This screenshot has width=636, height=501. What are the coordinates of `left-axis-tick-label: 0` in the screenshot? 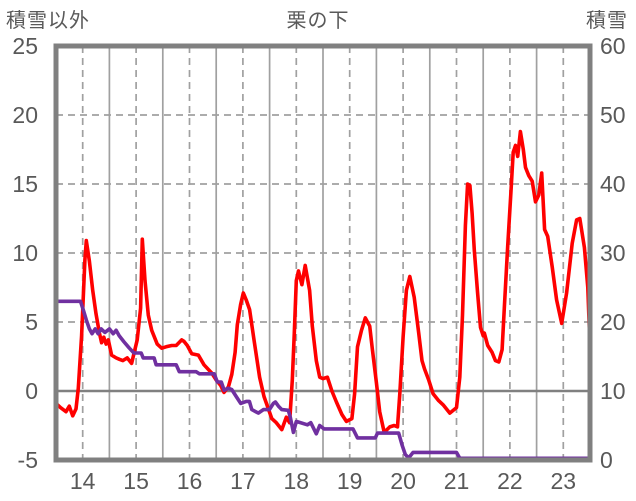 It's located at (31, 391).